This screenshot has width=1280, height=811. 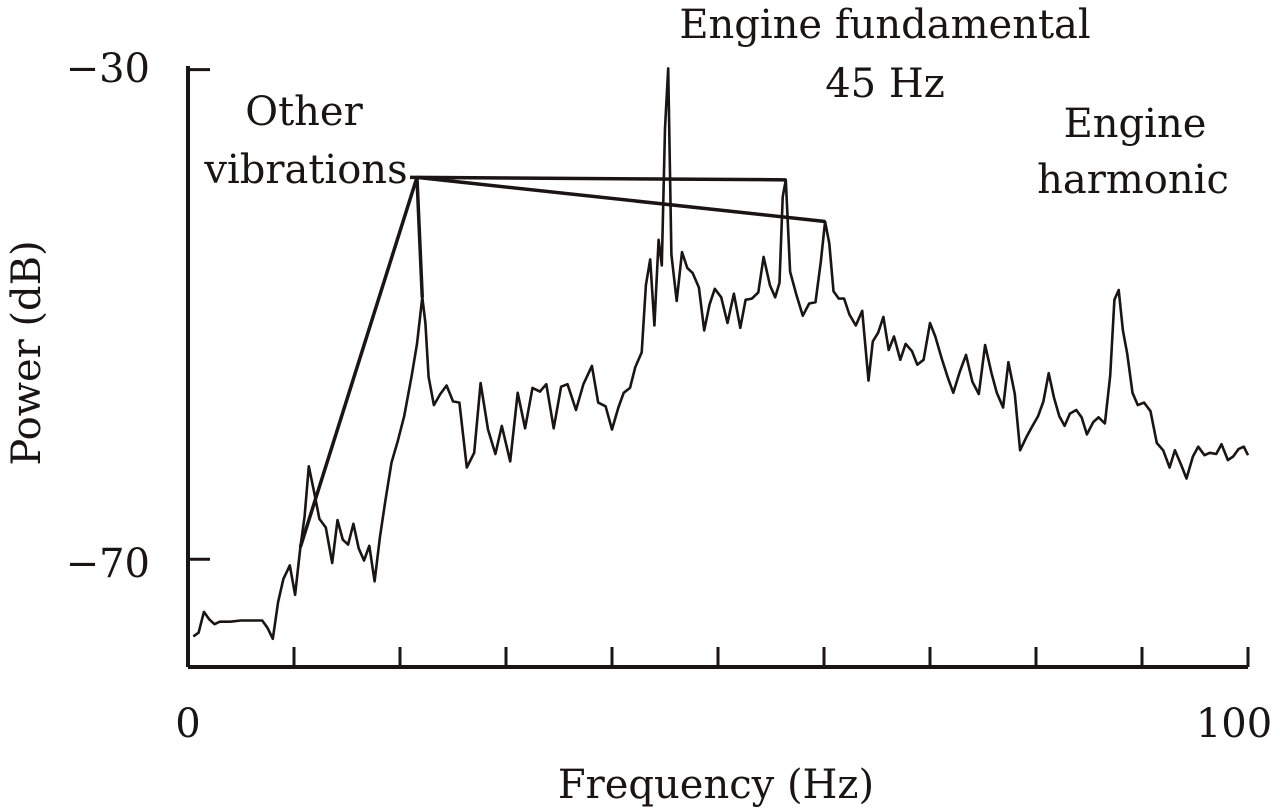 I want to click on x-ticks, so click(x=771, y=657).